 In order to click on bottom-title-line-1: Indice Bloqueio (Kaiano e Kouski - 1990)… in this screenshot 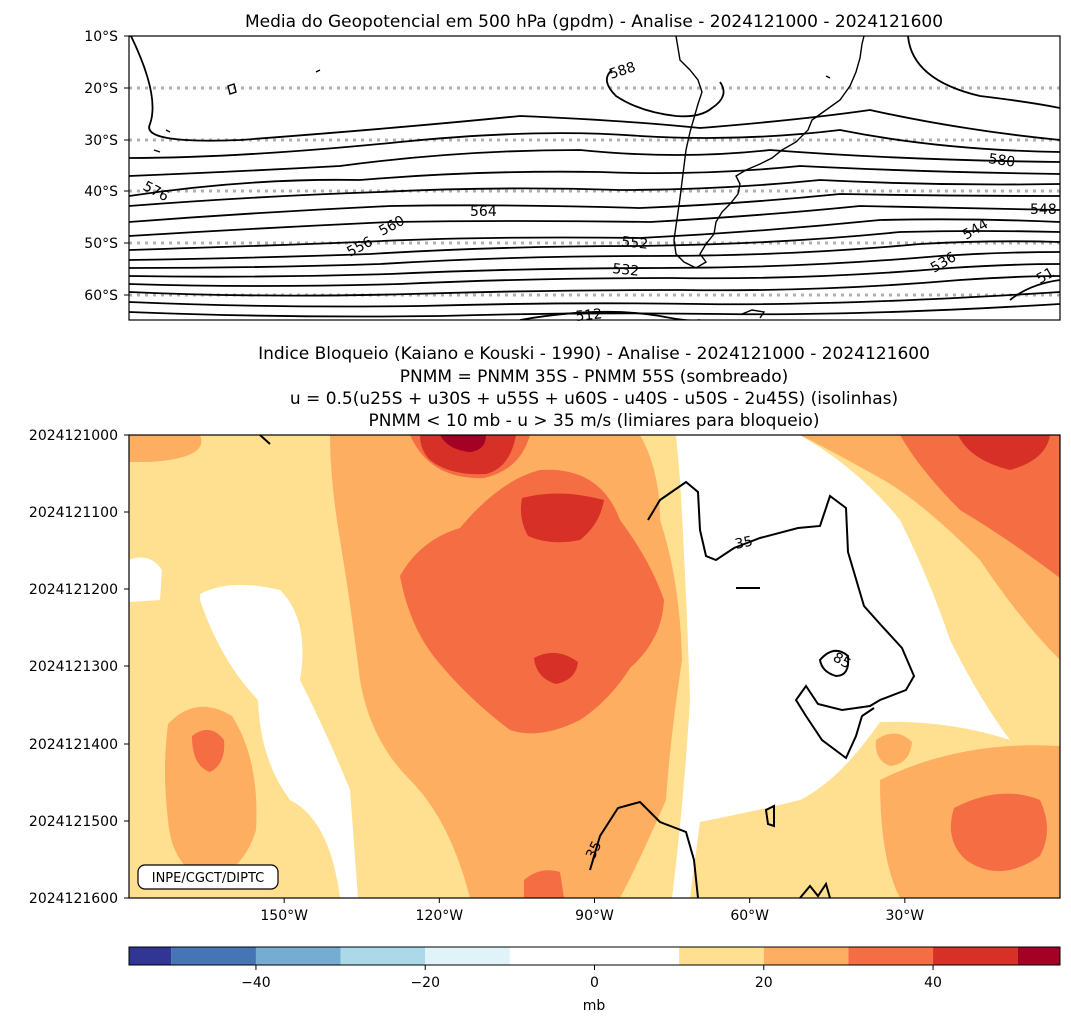, I will do `click(594, 354)`.